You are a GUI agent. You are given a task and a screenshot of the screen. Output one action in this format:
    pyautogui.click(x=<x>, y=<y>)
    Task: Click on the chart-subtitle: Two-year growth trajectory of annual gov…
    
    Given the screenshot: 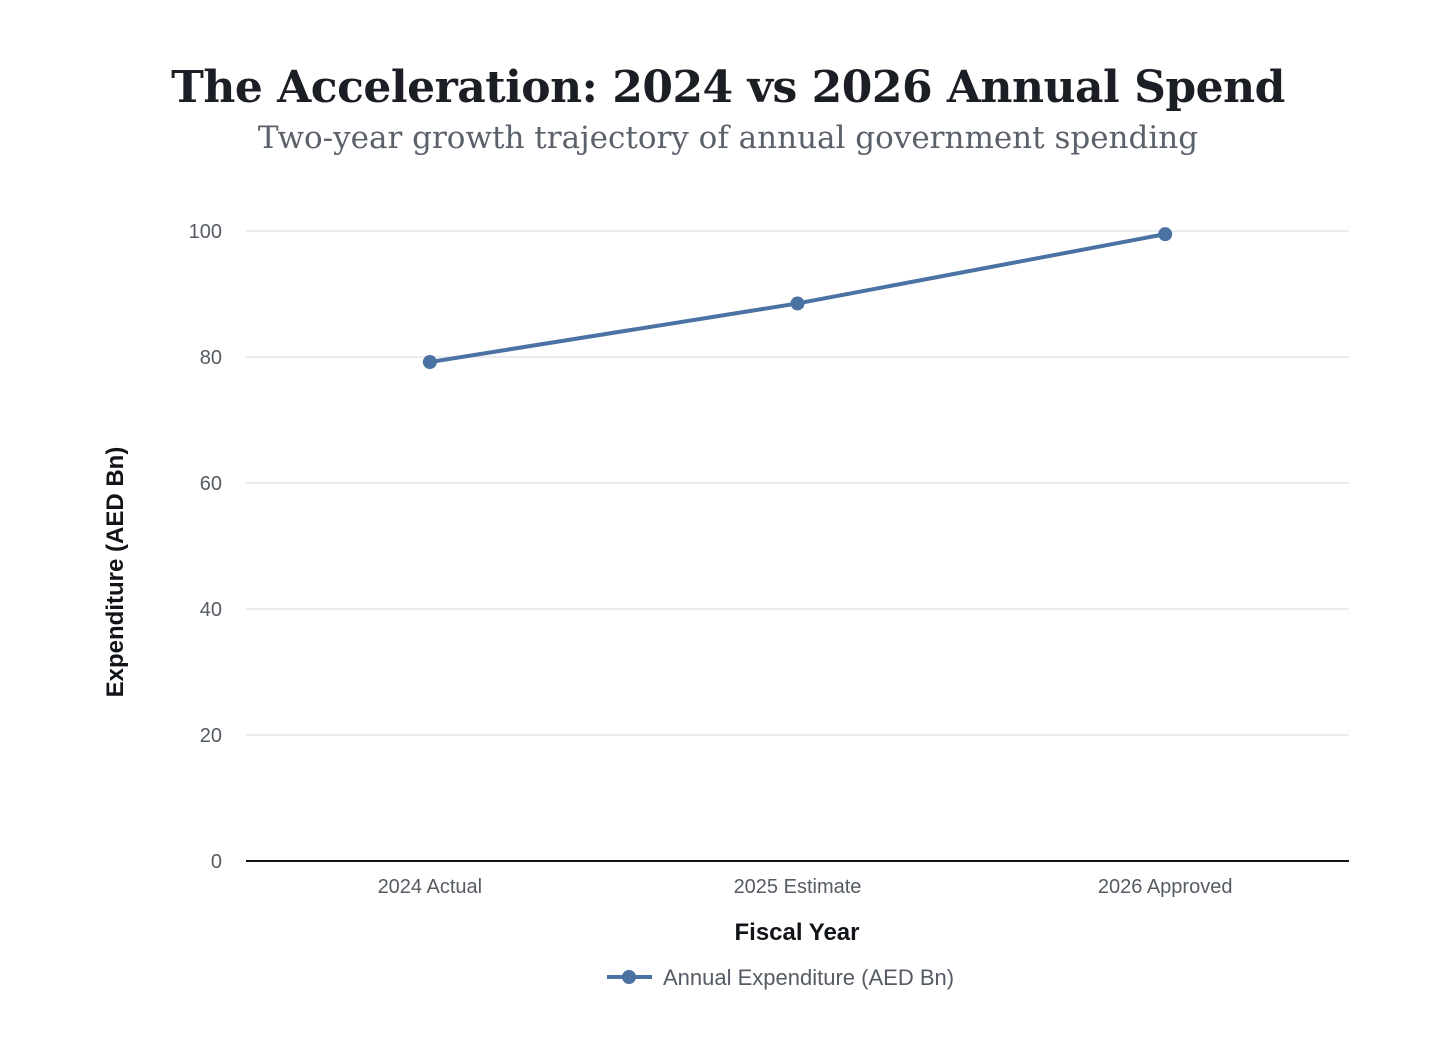 What is the action you would take?
    pyautogui.click(x=728, y=138)
    